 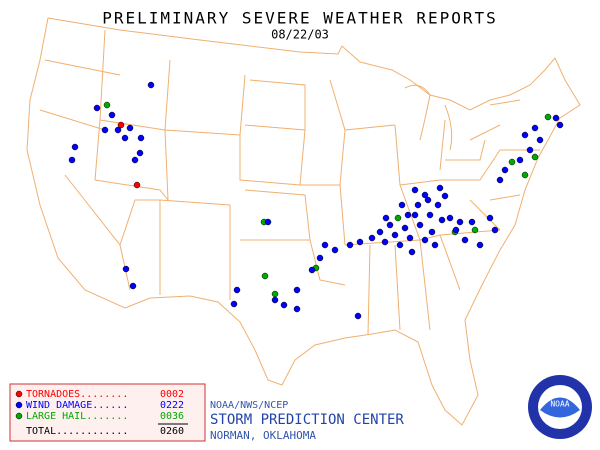 I want to click on agency: NOAA/NWS/NCEP, so click(x=249, y=405).